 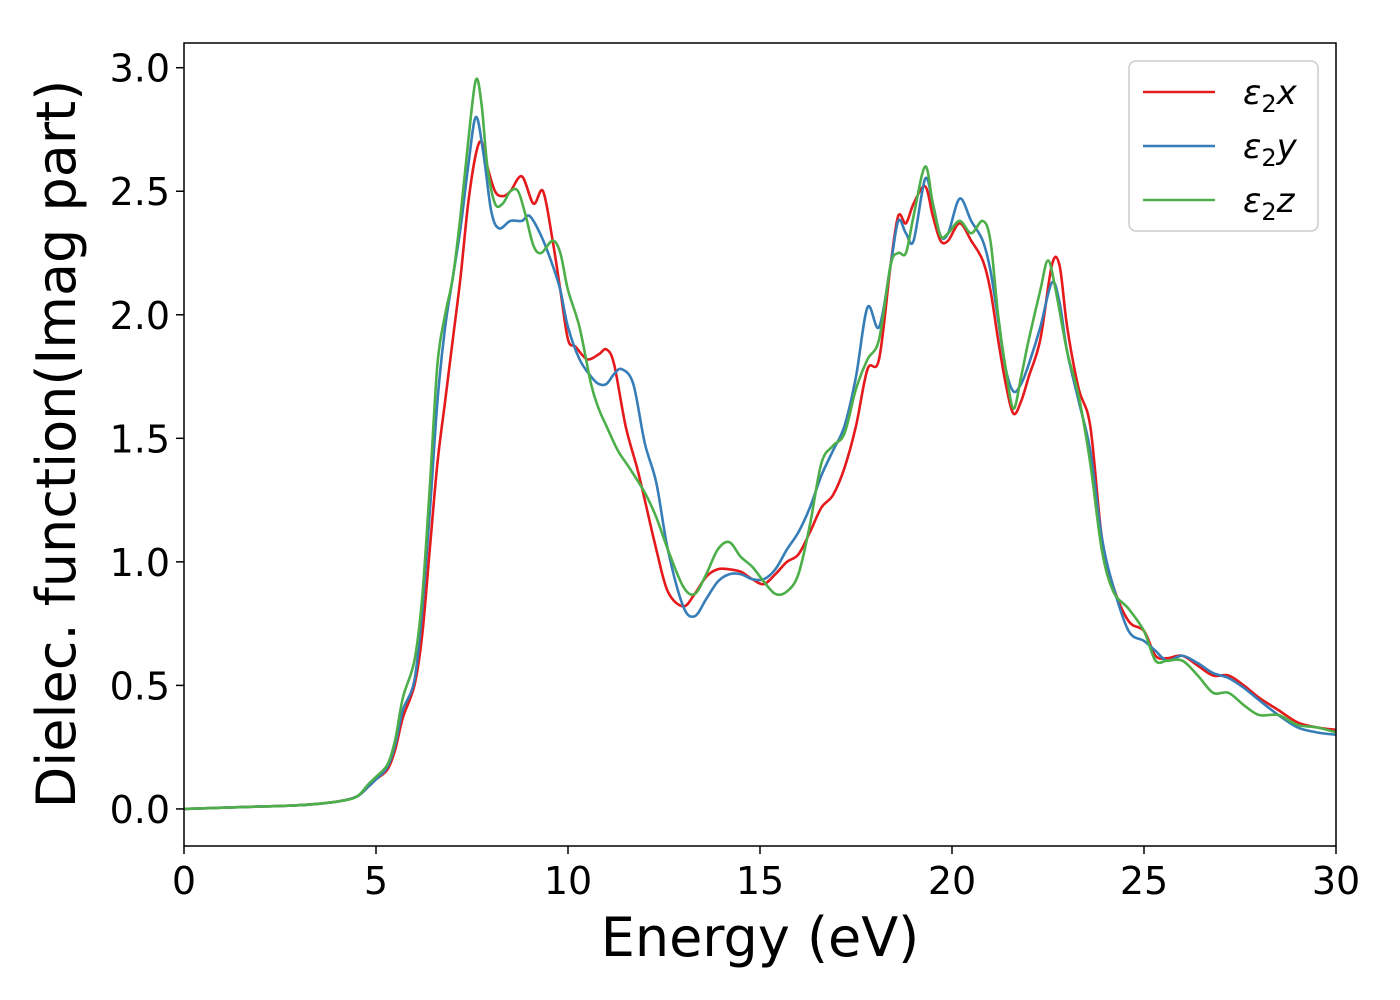 I want to click on legend-box, so click(x=1223, y=146).